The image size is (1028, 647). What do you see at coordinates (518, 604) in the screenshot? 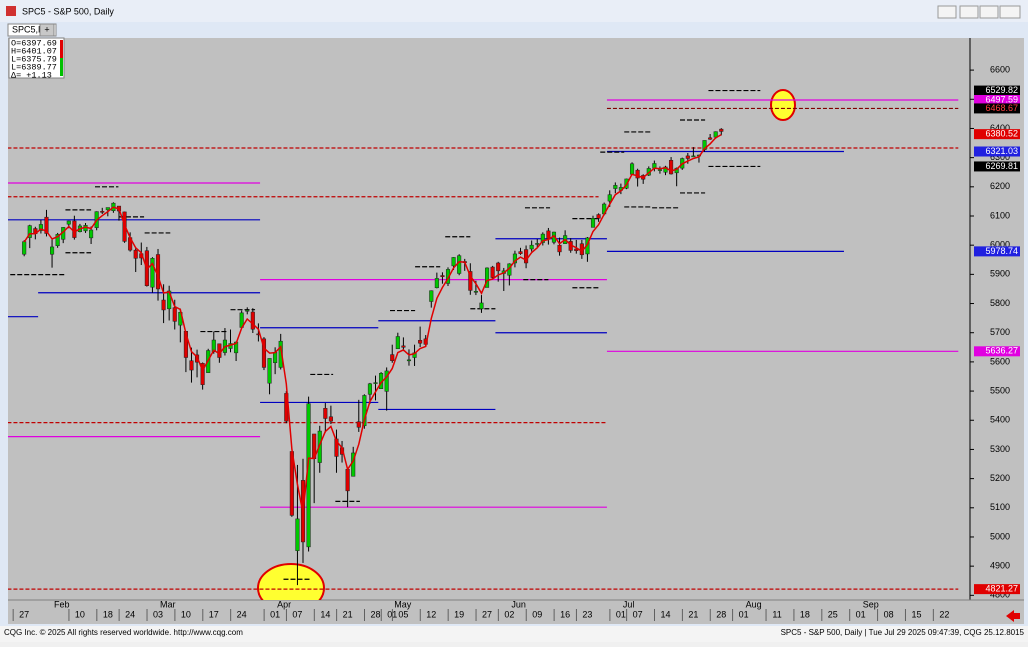
I see `month-label: Jun` at bounding box center [518, 604].